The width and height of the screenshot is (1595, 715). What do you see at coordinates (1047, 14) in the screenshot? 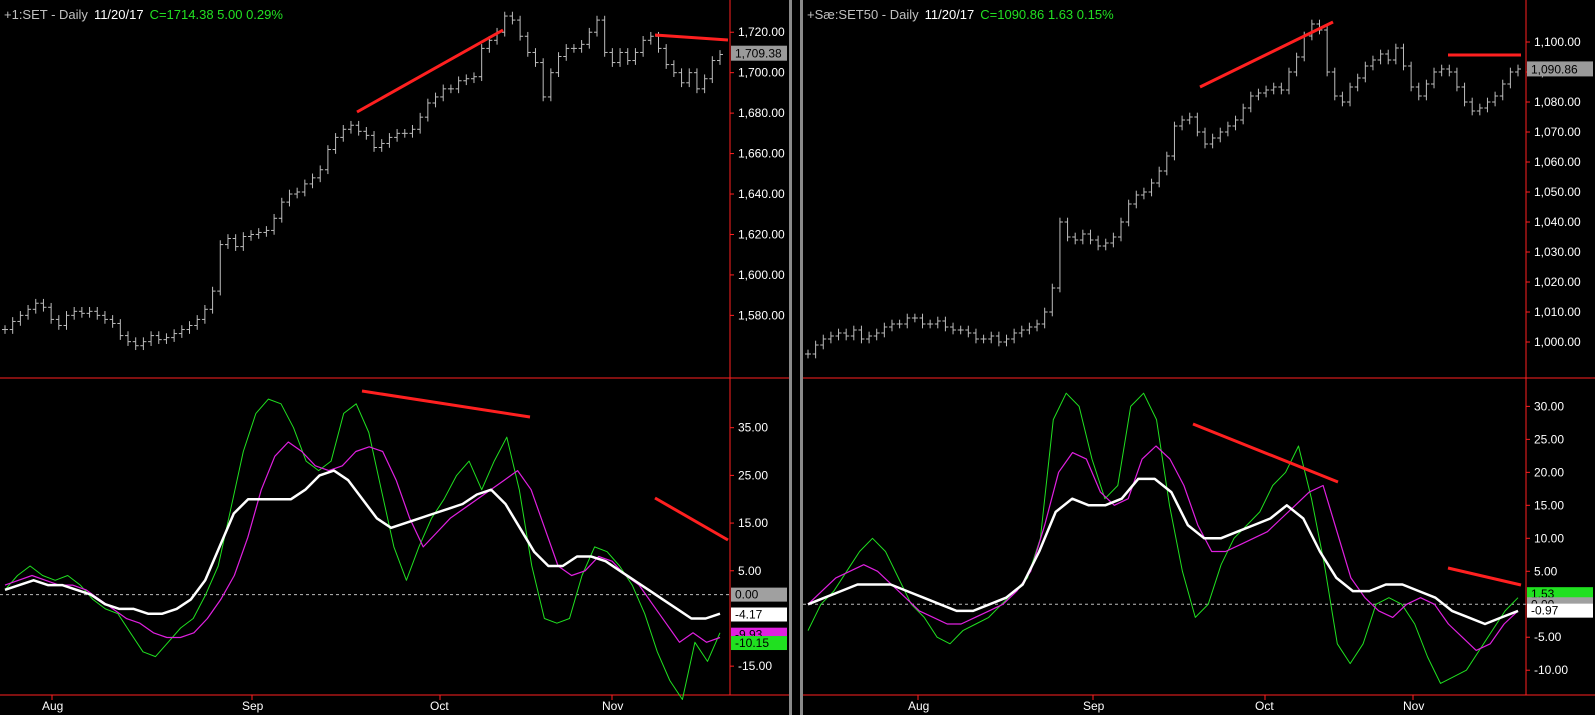
I see `quote-label: C=1090.86 1.63 0.15%` at bounding box center [1047, 14].